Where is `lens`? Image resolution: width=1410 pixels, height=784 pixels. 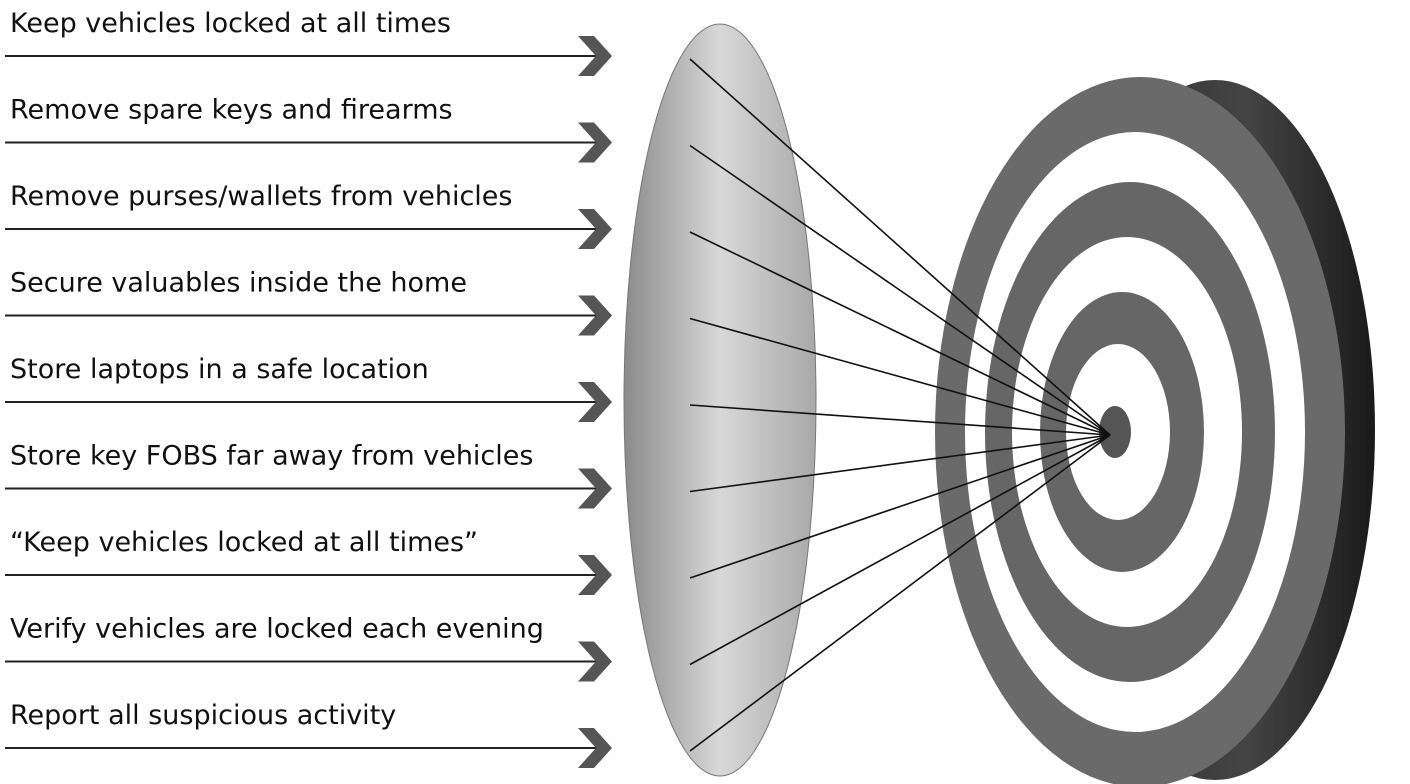
lens is located at coordinates (720, 400).